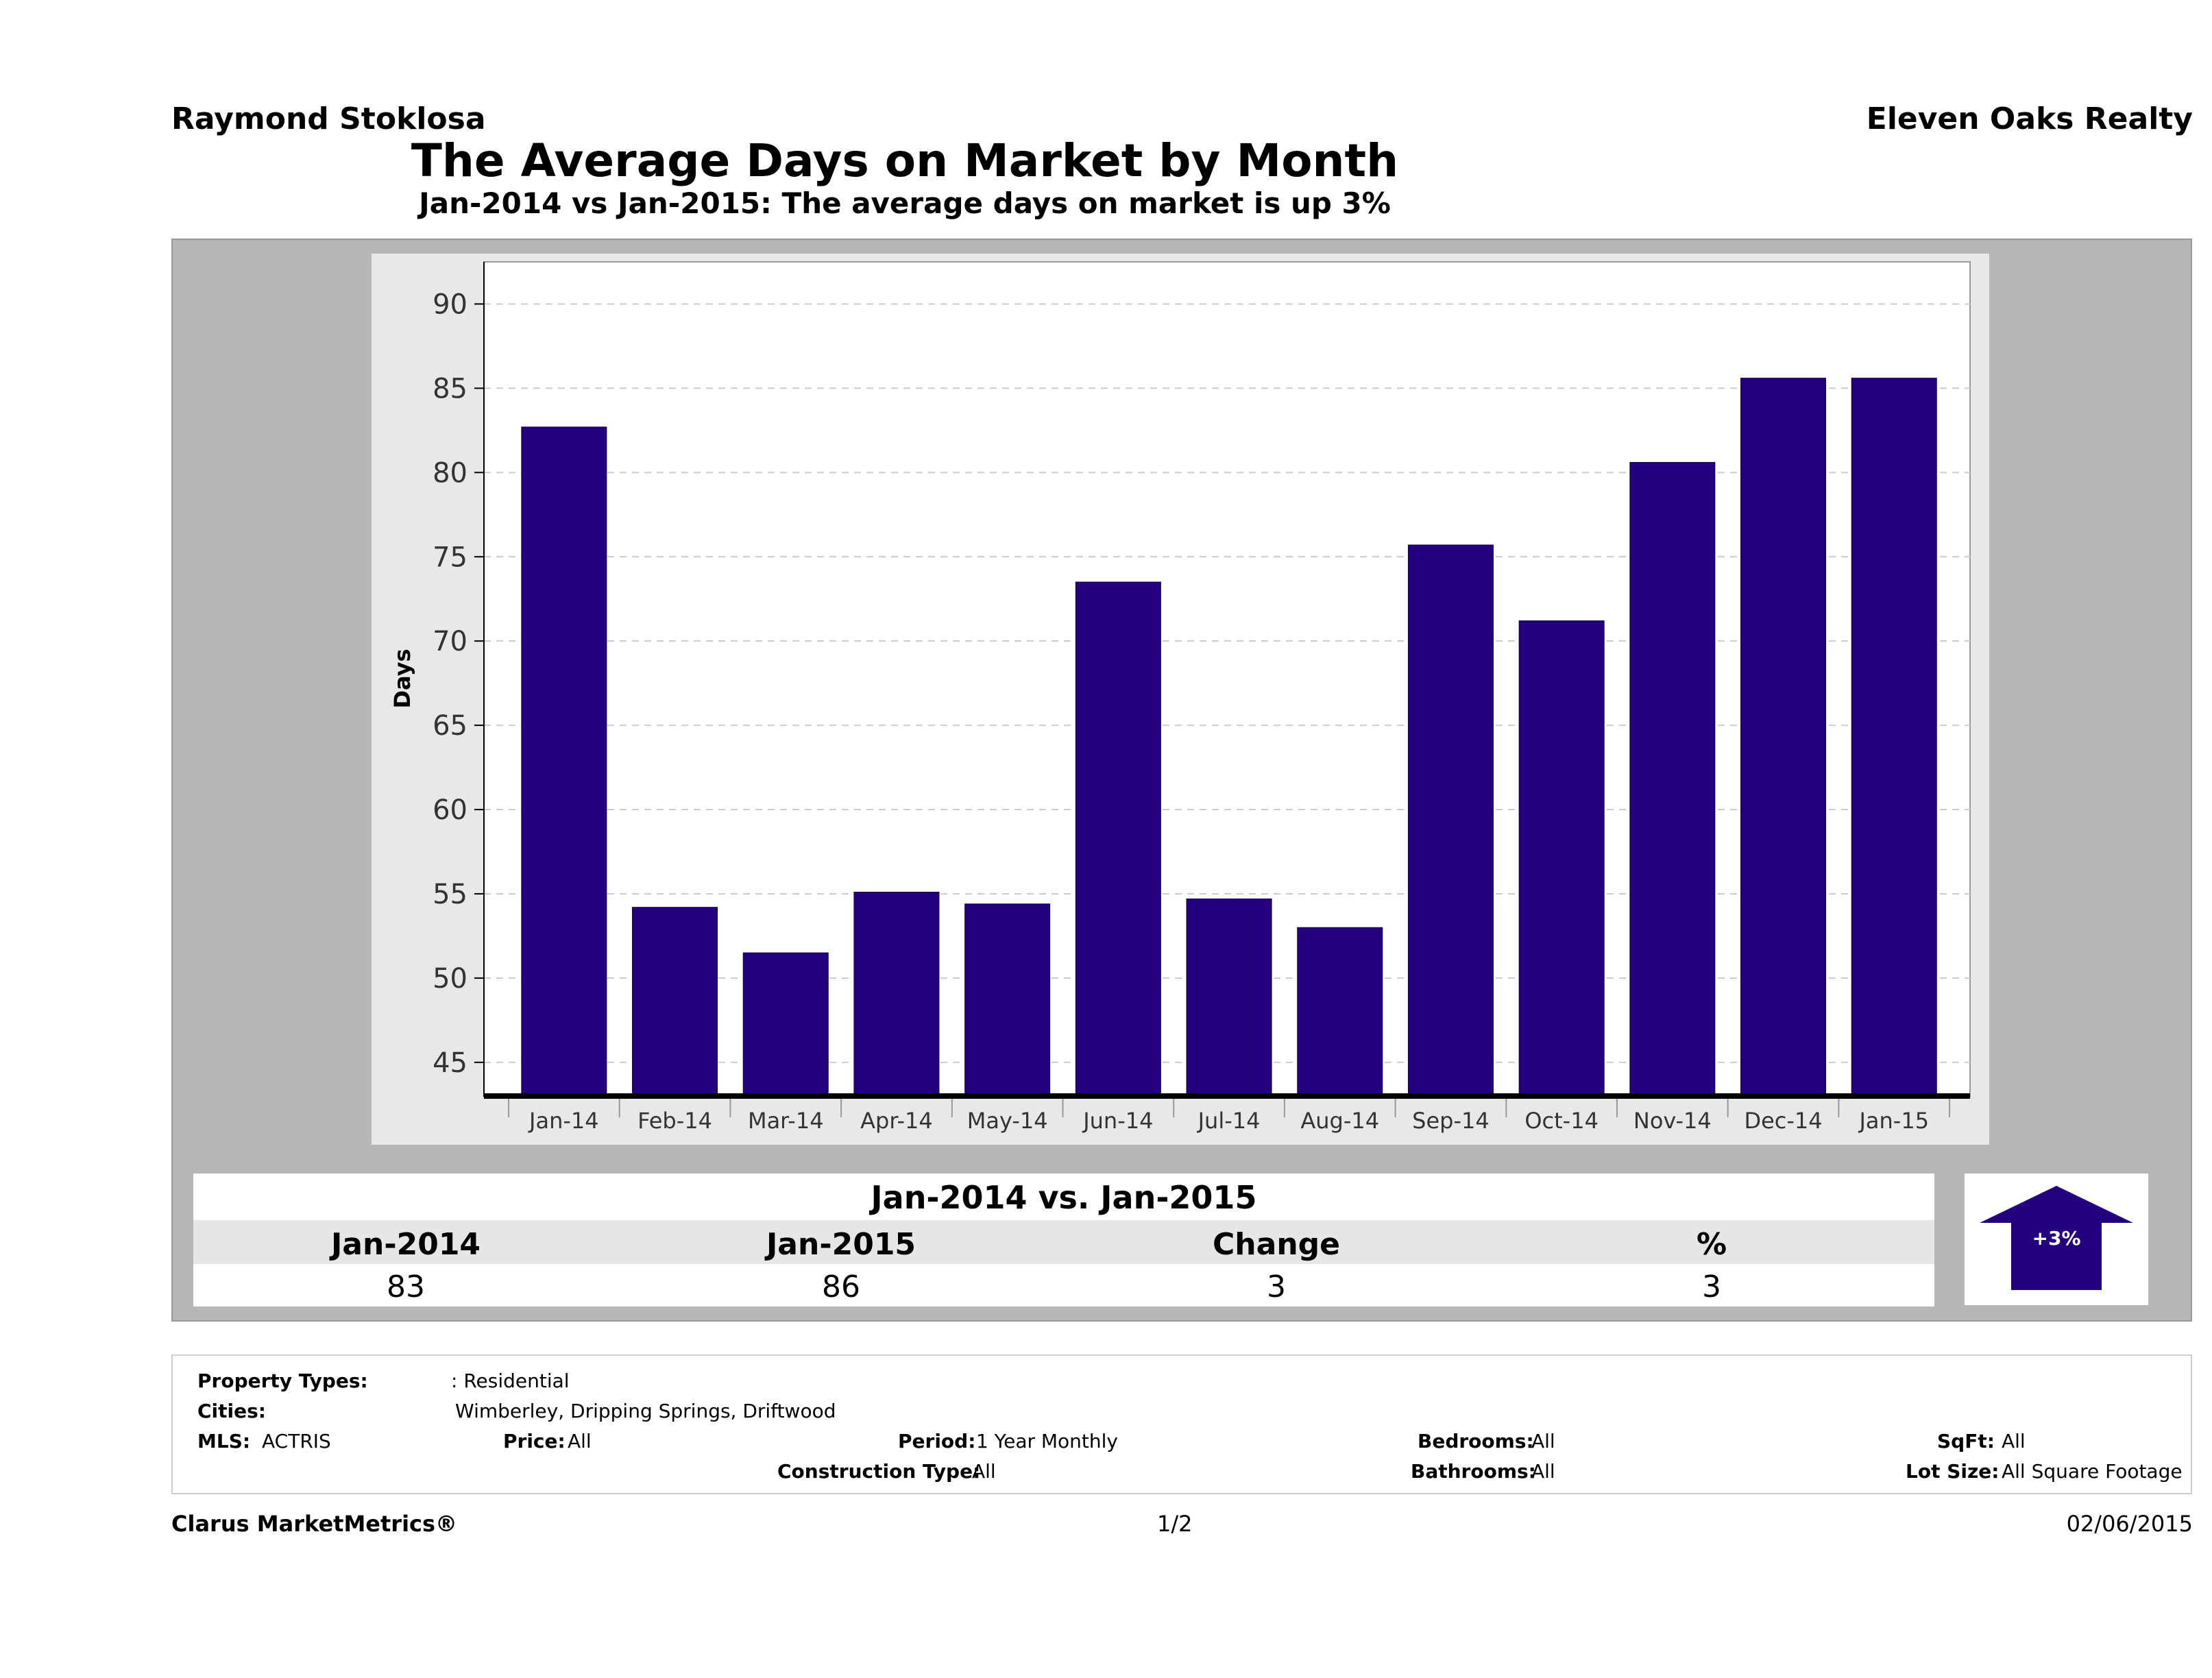 The width and height of the screenshot is (2212, 1678). What do you see at coordinates (1063, 1285) in the screenshot?
I see `summary-value-row: 83 86 3 3` at bounding box center [1063, 1285].